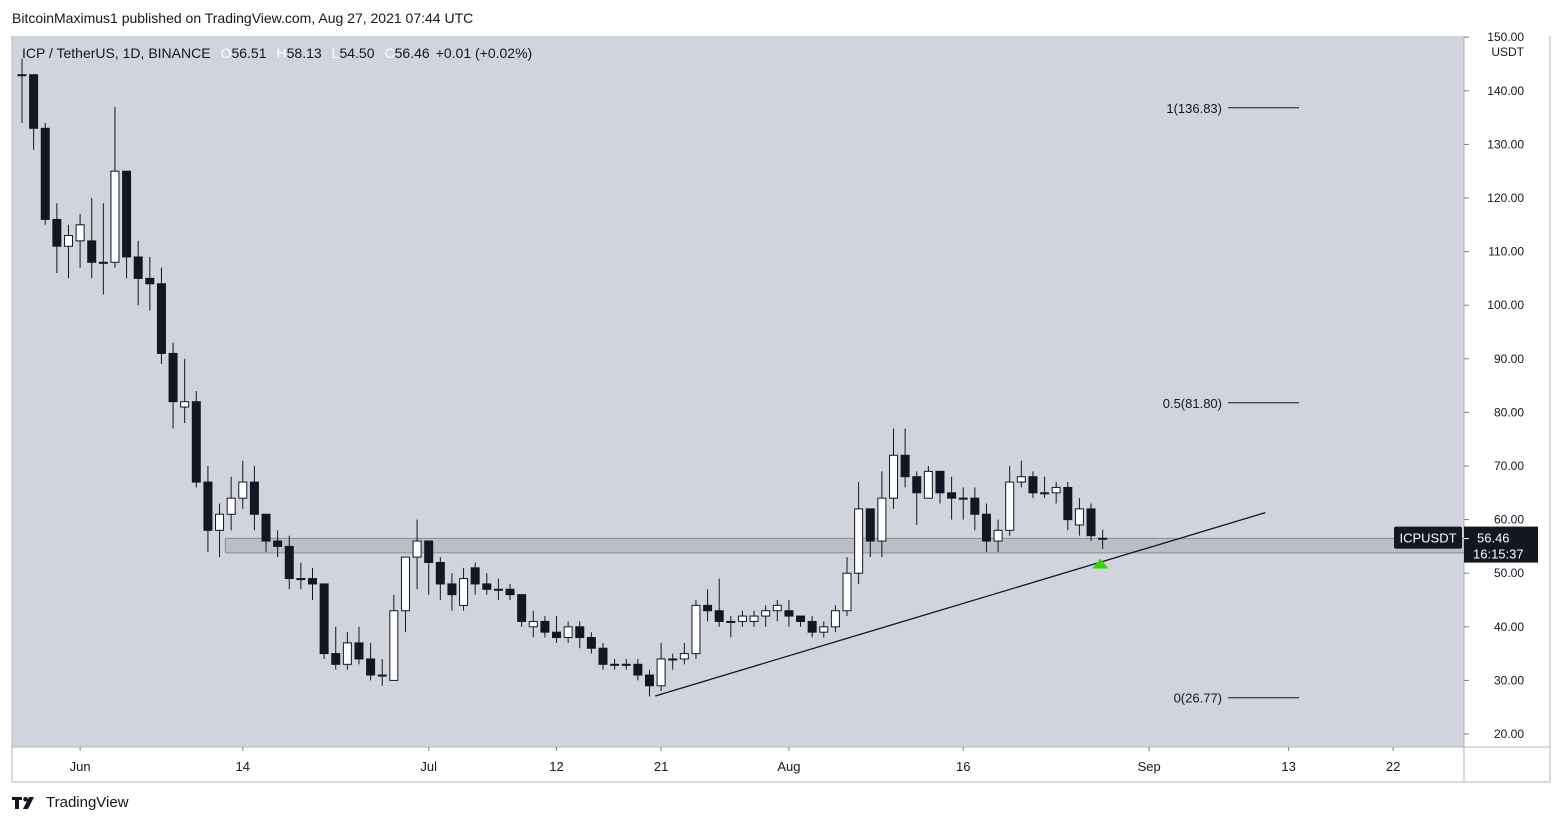  I want to click on y-tick-label: 110.00, so click(1506, 252).